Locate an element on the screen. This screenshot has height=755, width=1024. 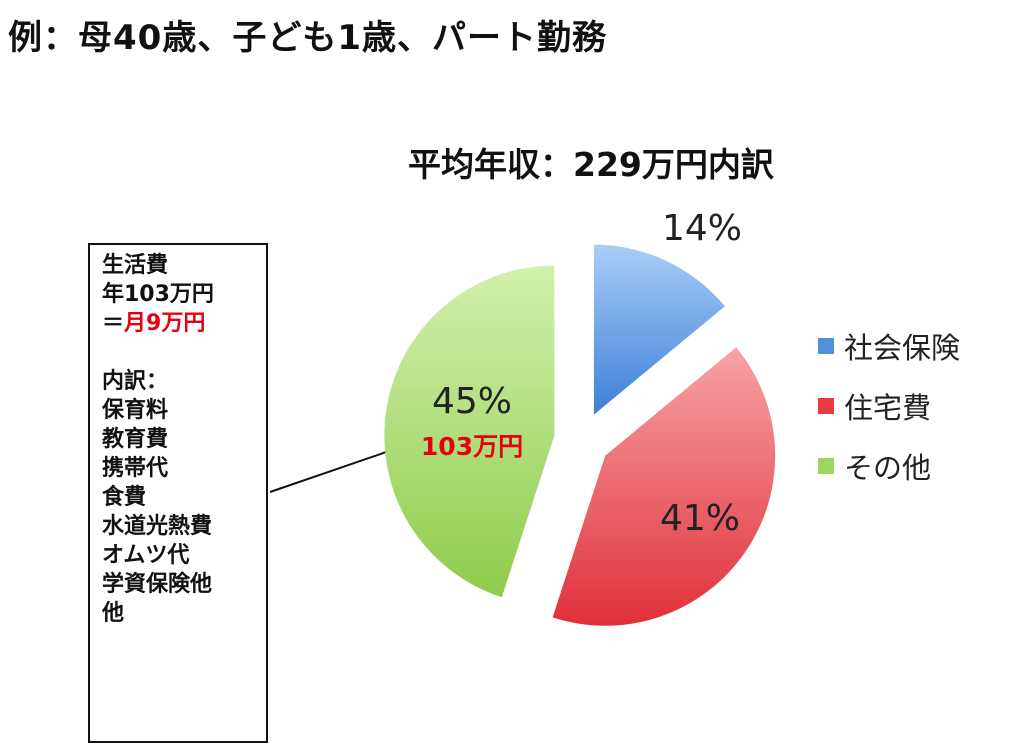
note-item: 水道光熱費 is located at coordinates (157, 526).